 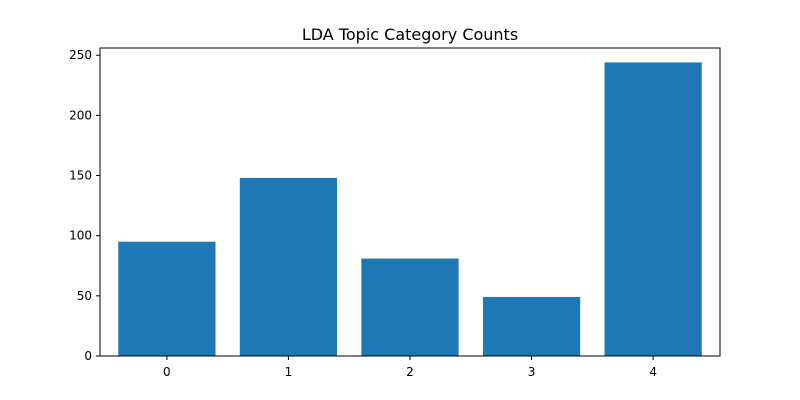 What do you see at coordinates (84, 205) in the screenshot?
I see `y-axis: 0 50 100 150 200 250` at bounding box center [84, 205].